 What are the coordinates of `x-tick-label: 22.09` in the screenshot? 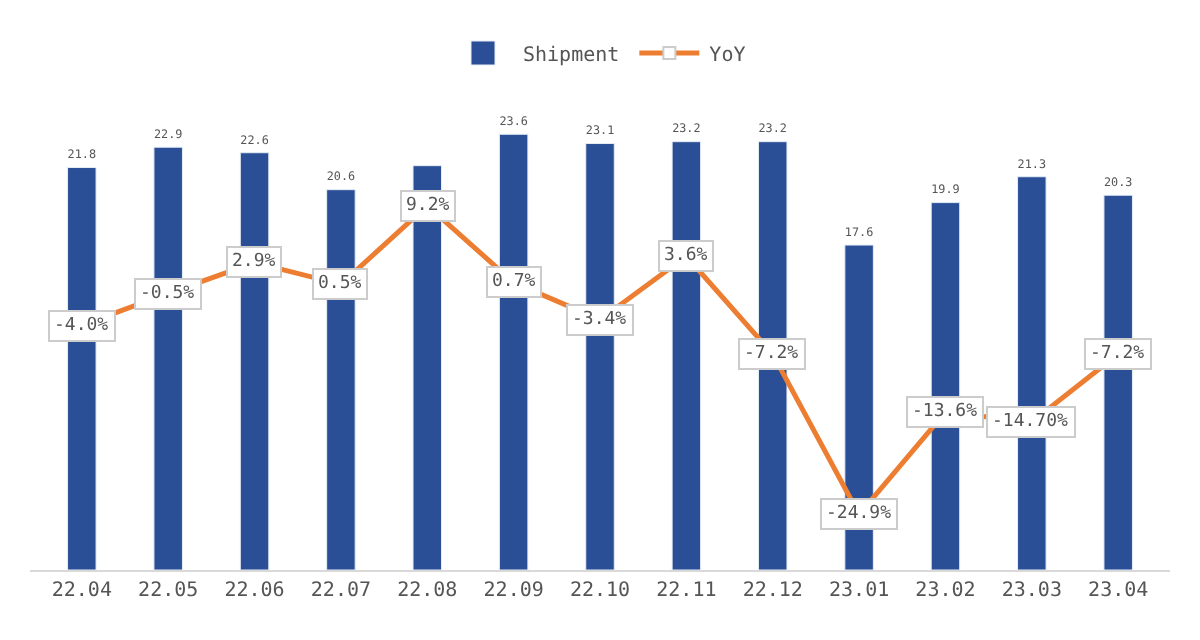 It's located at (513, 591).